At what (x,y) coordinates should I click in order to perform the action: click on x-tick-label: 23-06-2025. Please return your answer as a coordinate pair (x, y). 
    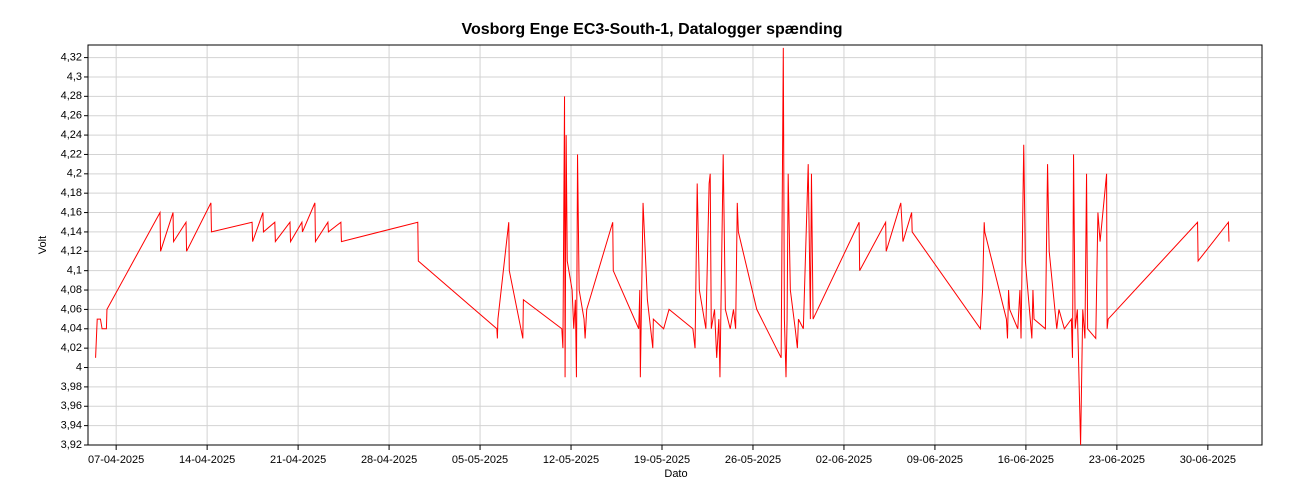
    Looking at the image, I should click on (1117, 460).